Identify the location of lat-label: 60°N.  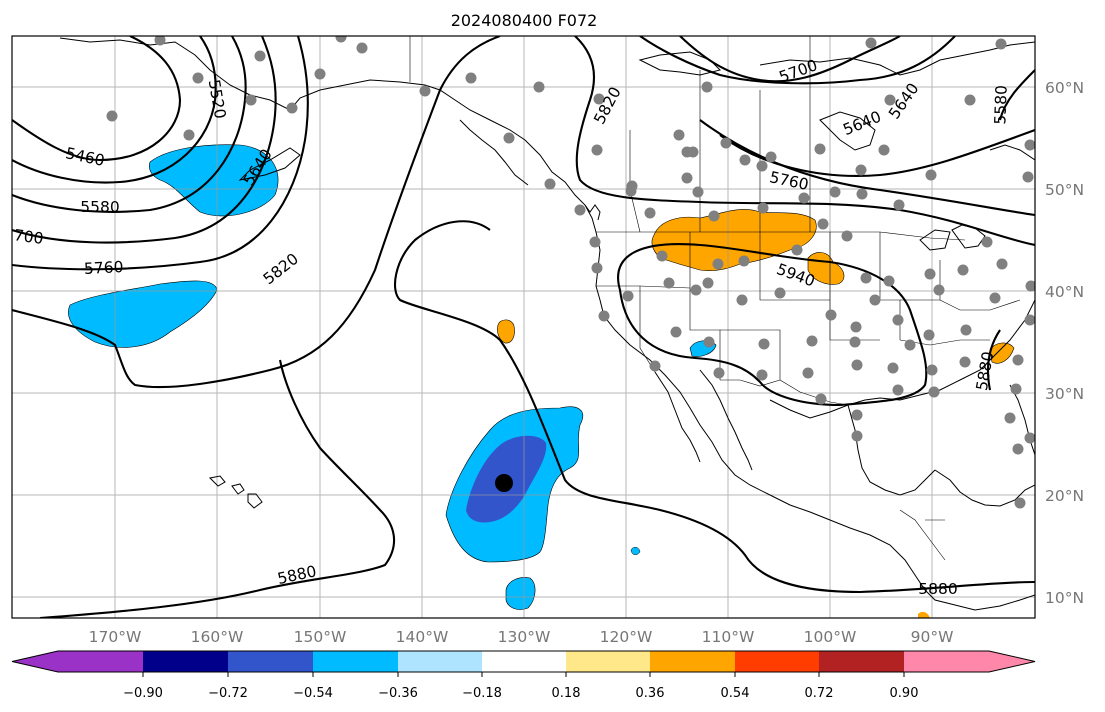
(1064, 88).